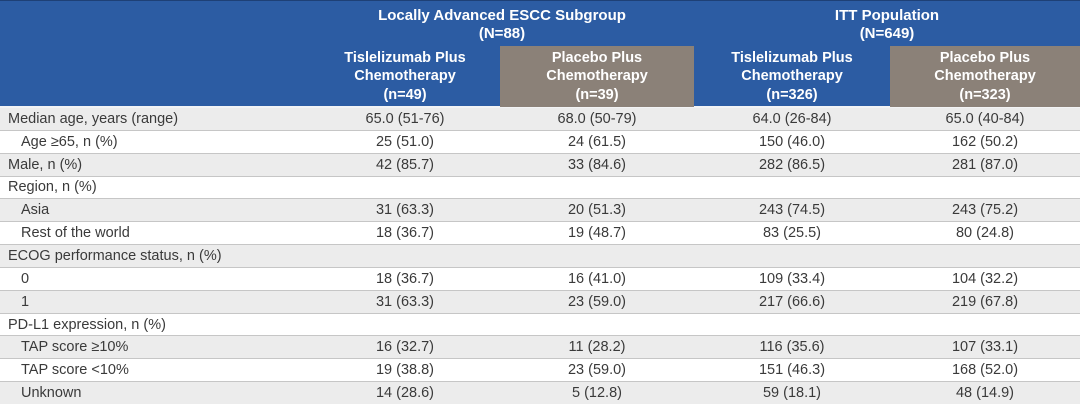  What do you see at coordinates (597, 118) in the screenshot?
I see `cell-value: 68.0 (50-79)` at bounding box center [597, 118].